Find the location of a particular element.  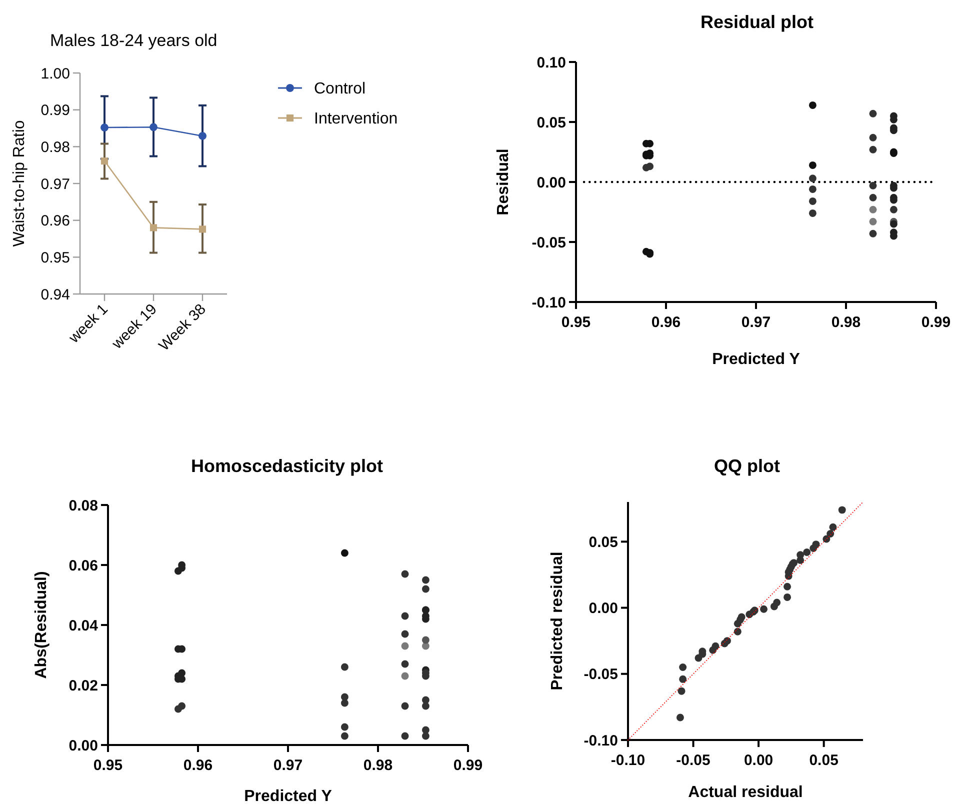

y-tick-label: 0.96 is located at coordinates (55, 221).